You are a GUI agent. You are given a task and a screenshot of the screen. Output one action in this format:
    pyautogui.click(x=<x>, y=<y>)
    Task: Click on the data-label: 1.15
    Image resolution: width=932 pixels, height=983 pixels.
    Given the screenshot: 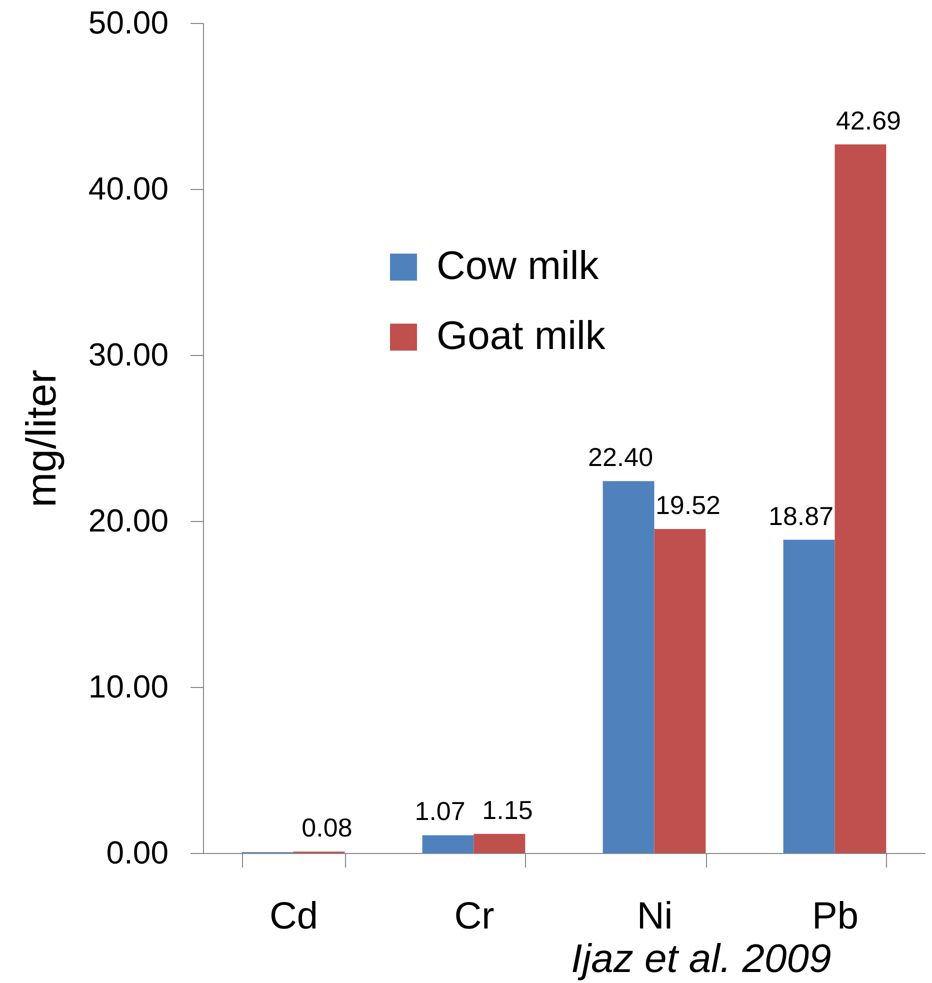 What is the action you would take?
    pyautogui.click(x=507, y=809)
    